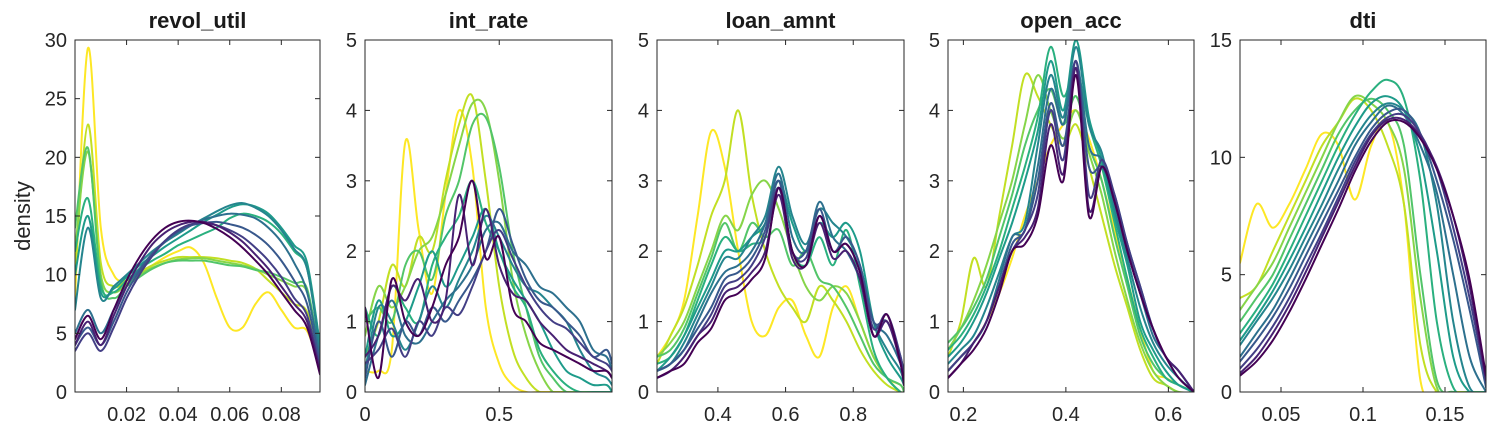 The height and width of the screenshot is (430, 1500). What do you see at coordinates (1445, 415) in the screenshot?
I see `x-tick-label: 0.15` at bounding box center [1445, 415].